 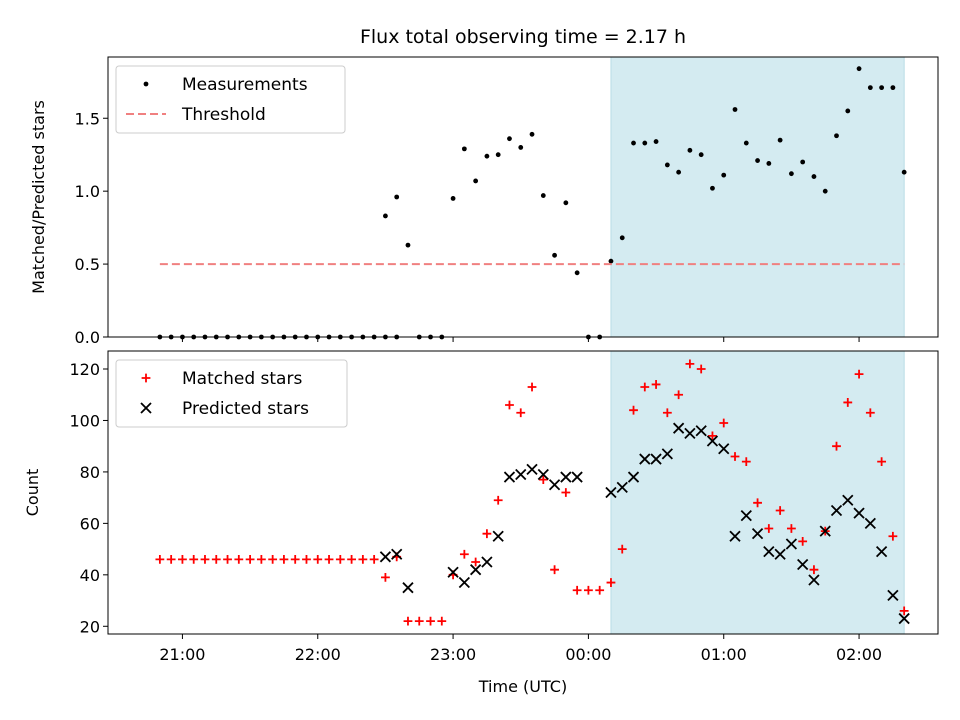 What do you see at coordinates (87, 337) in the screenshot?
I see `y-tick-label: 0.0` at bounding box center [87, 337].